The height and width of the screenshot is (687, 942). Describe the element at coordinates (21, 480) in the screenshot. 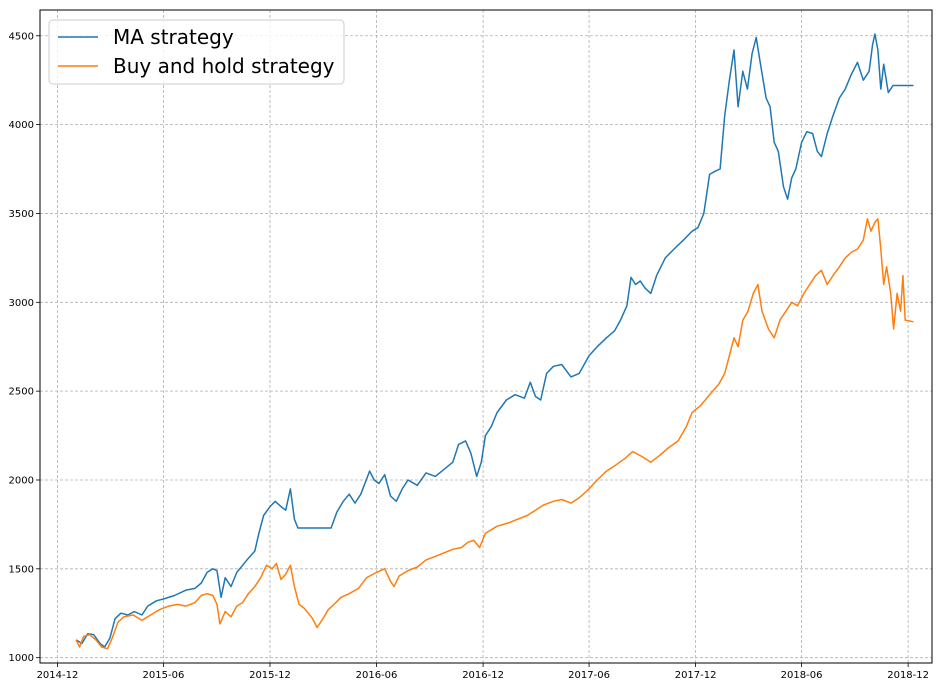

I see `y-tick-label: 2000` at that location.